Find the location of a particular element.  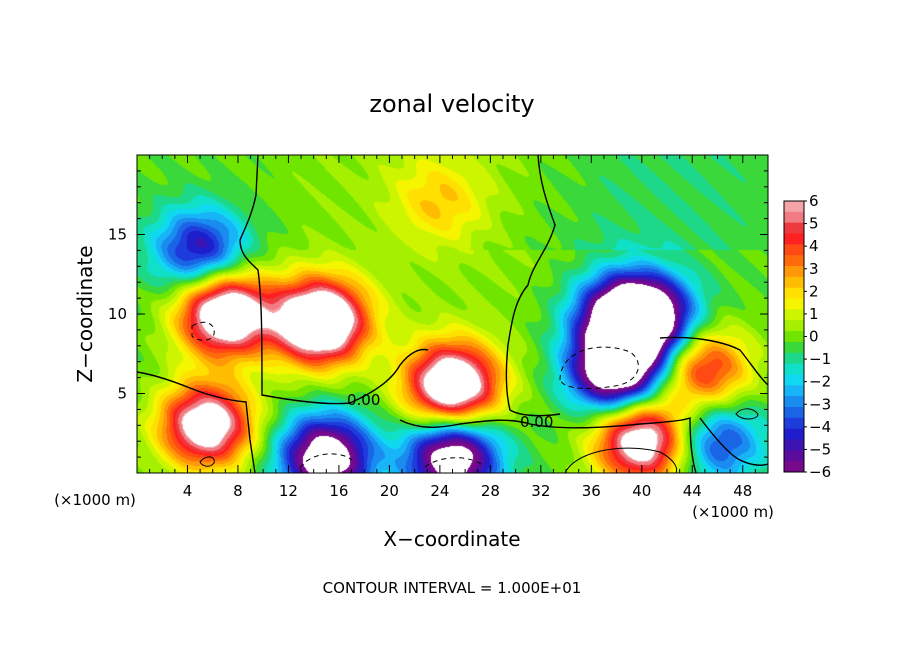

y-axis-title: Z−coordinate is located at coordinates (85, 313).